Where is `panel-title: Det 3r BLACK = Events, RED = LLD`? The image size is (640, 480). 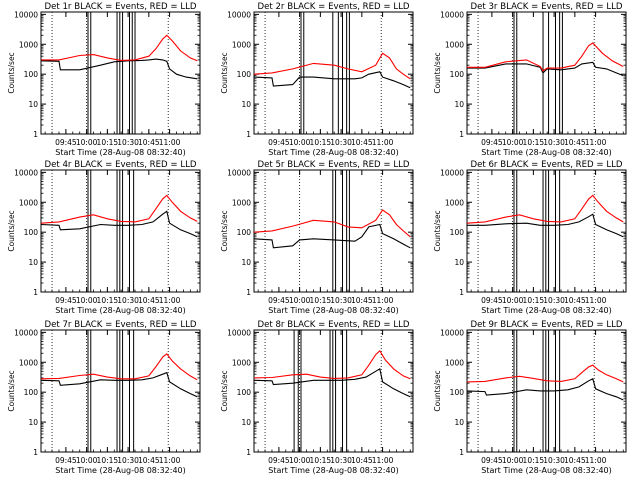
panel-title: Det 3r BLACK = Events, RED = LLD is located at coordinates (546, 7).